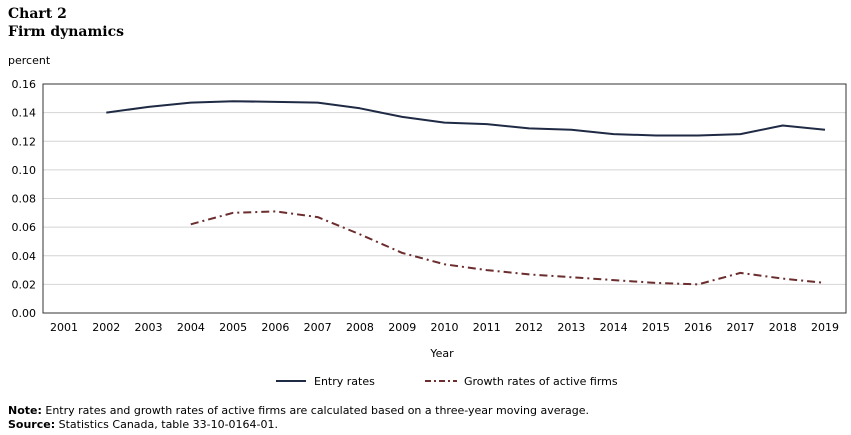 The height and width of the screenshot is (435, 851). What do you see at coordinates (825, 327) in the screenshot?
I see `x-tick-label: 2019` at bounding box center [825, 327].